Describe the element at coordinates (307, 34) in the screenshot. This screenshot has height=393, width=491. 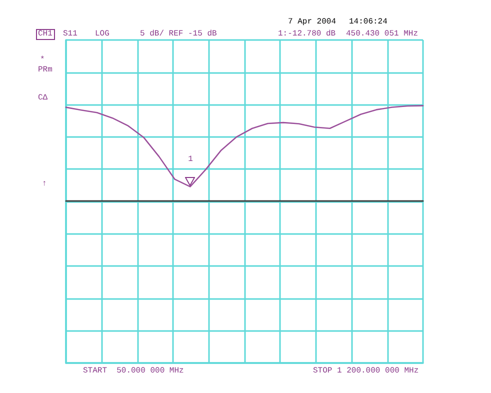
I see `text: 1:-12.780 dB` at that location.